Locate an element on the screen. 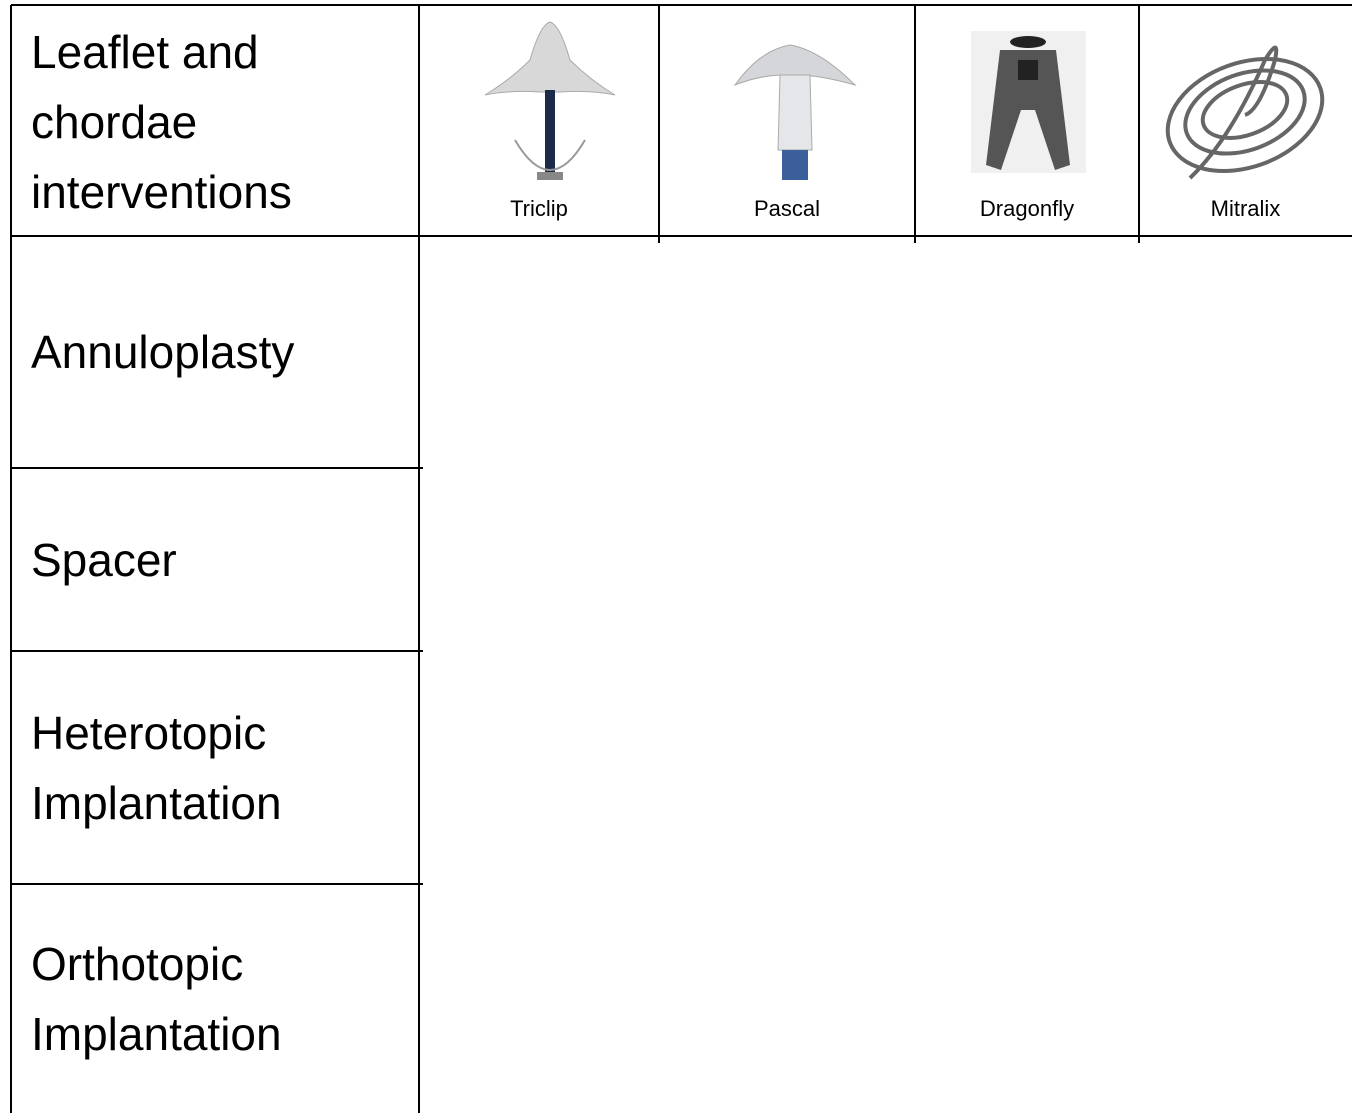 The image size is (1352, 1113). row-label: Heterotopic Implantation is located at coordinates (156, 767).